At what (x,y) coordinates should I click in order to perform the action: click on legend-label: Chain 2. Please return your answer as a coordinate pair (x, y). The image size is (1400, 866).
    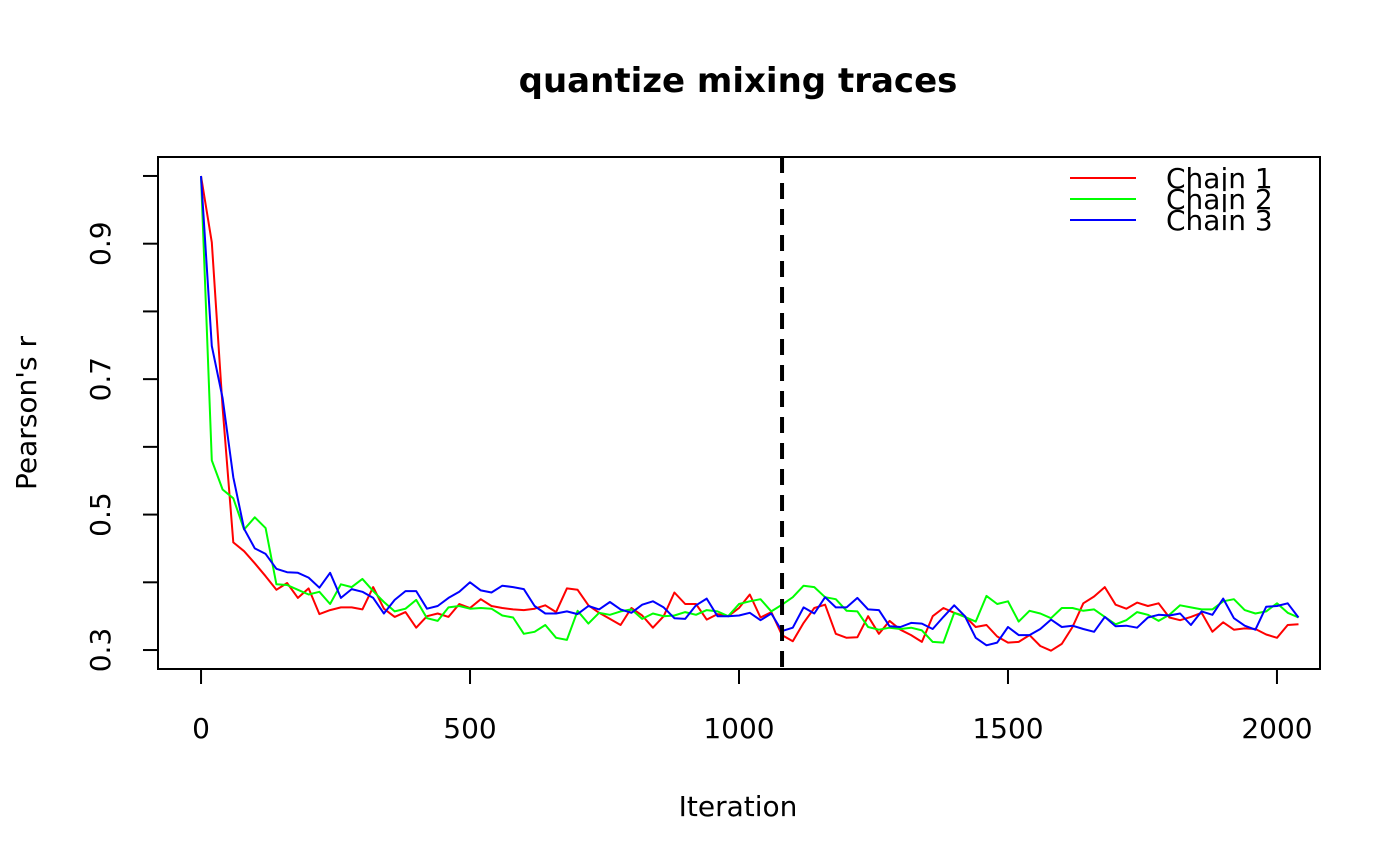
    Looking at the image, I should click on (1219, 199).